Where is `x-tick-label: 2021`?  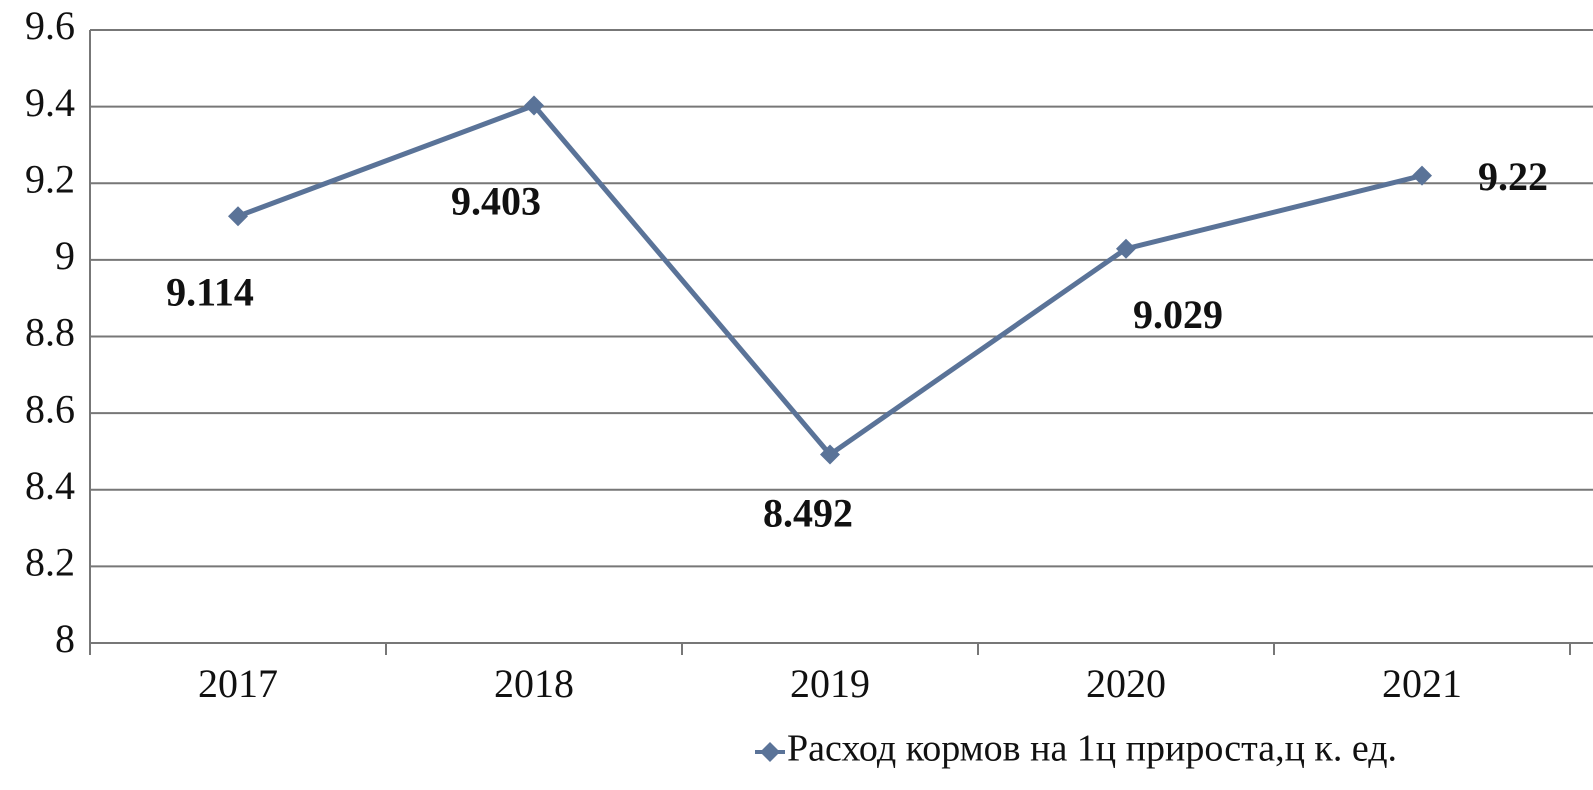 x-tick-label: 2021 is located at coordinates (1422, 683).